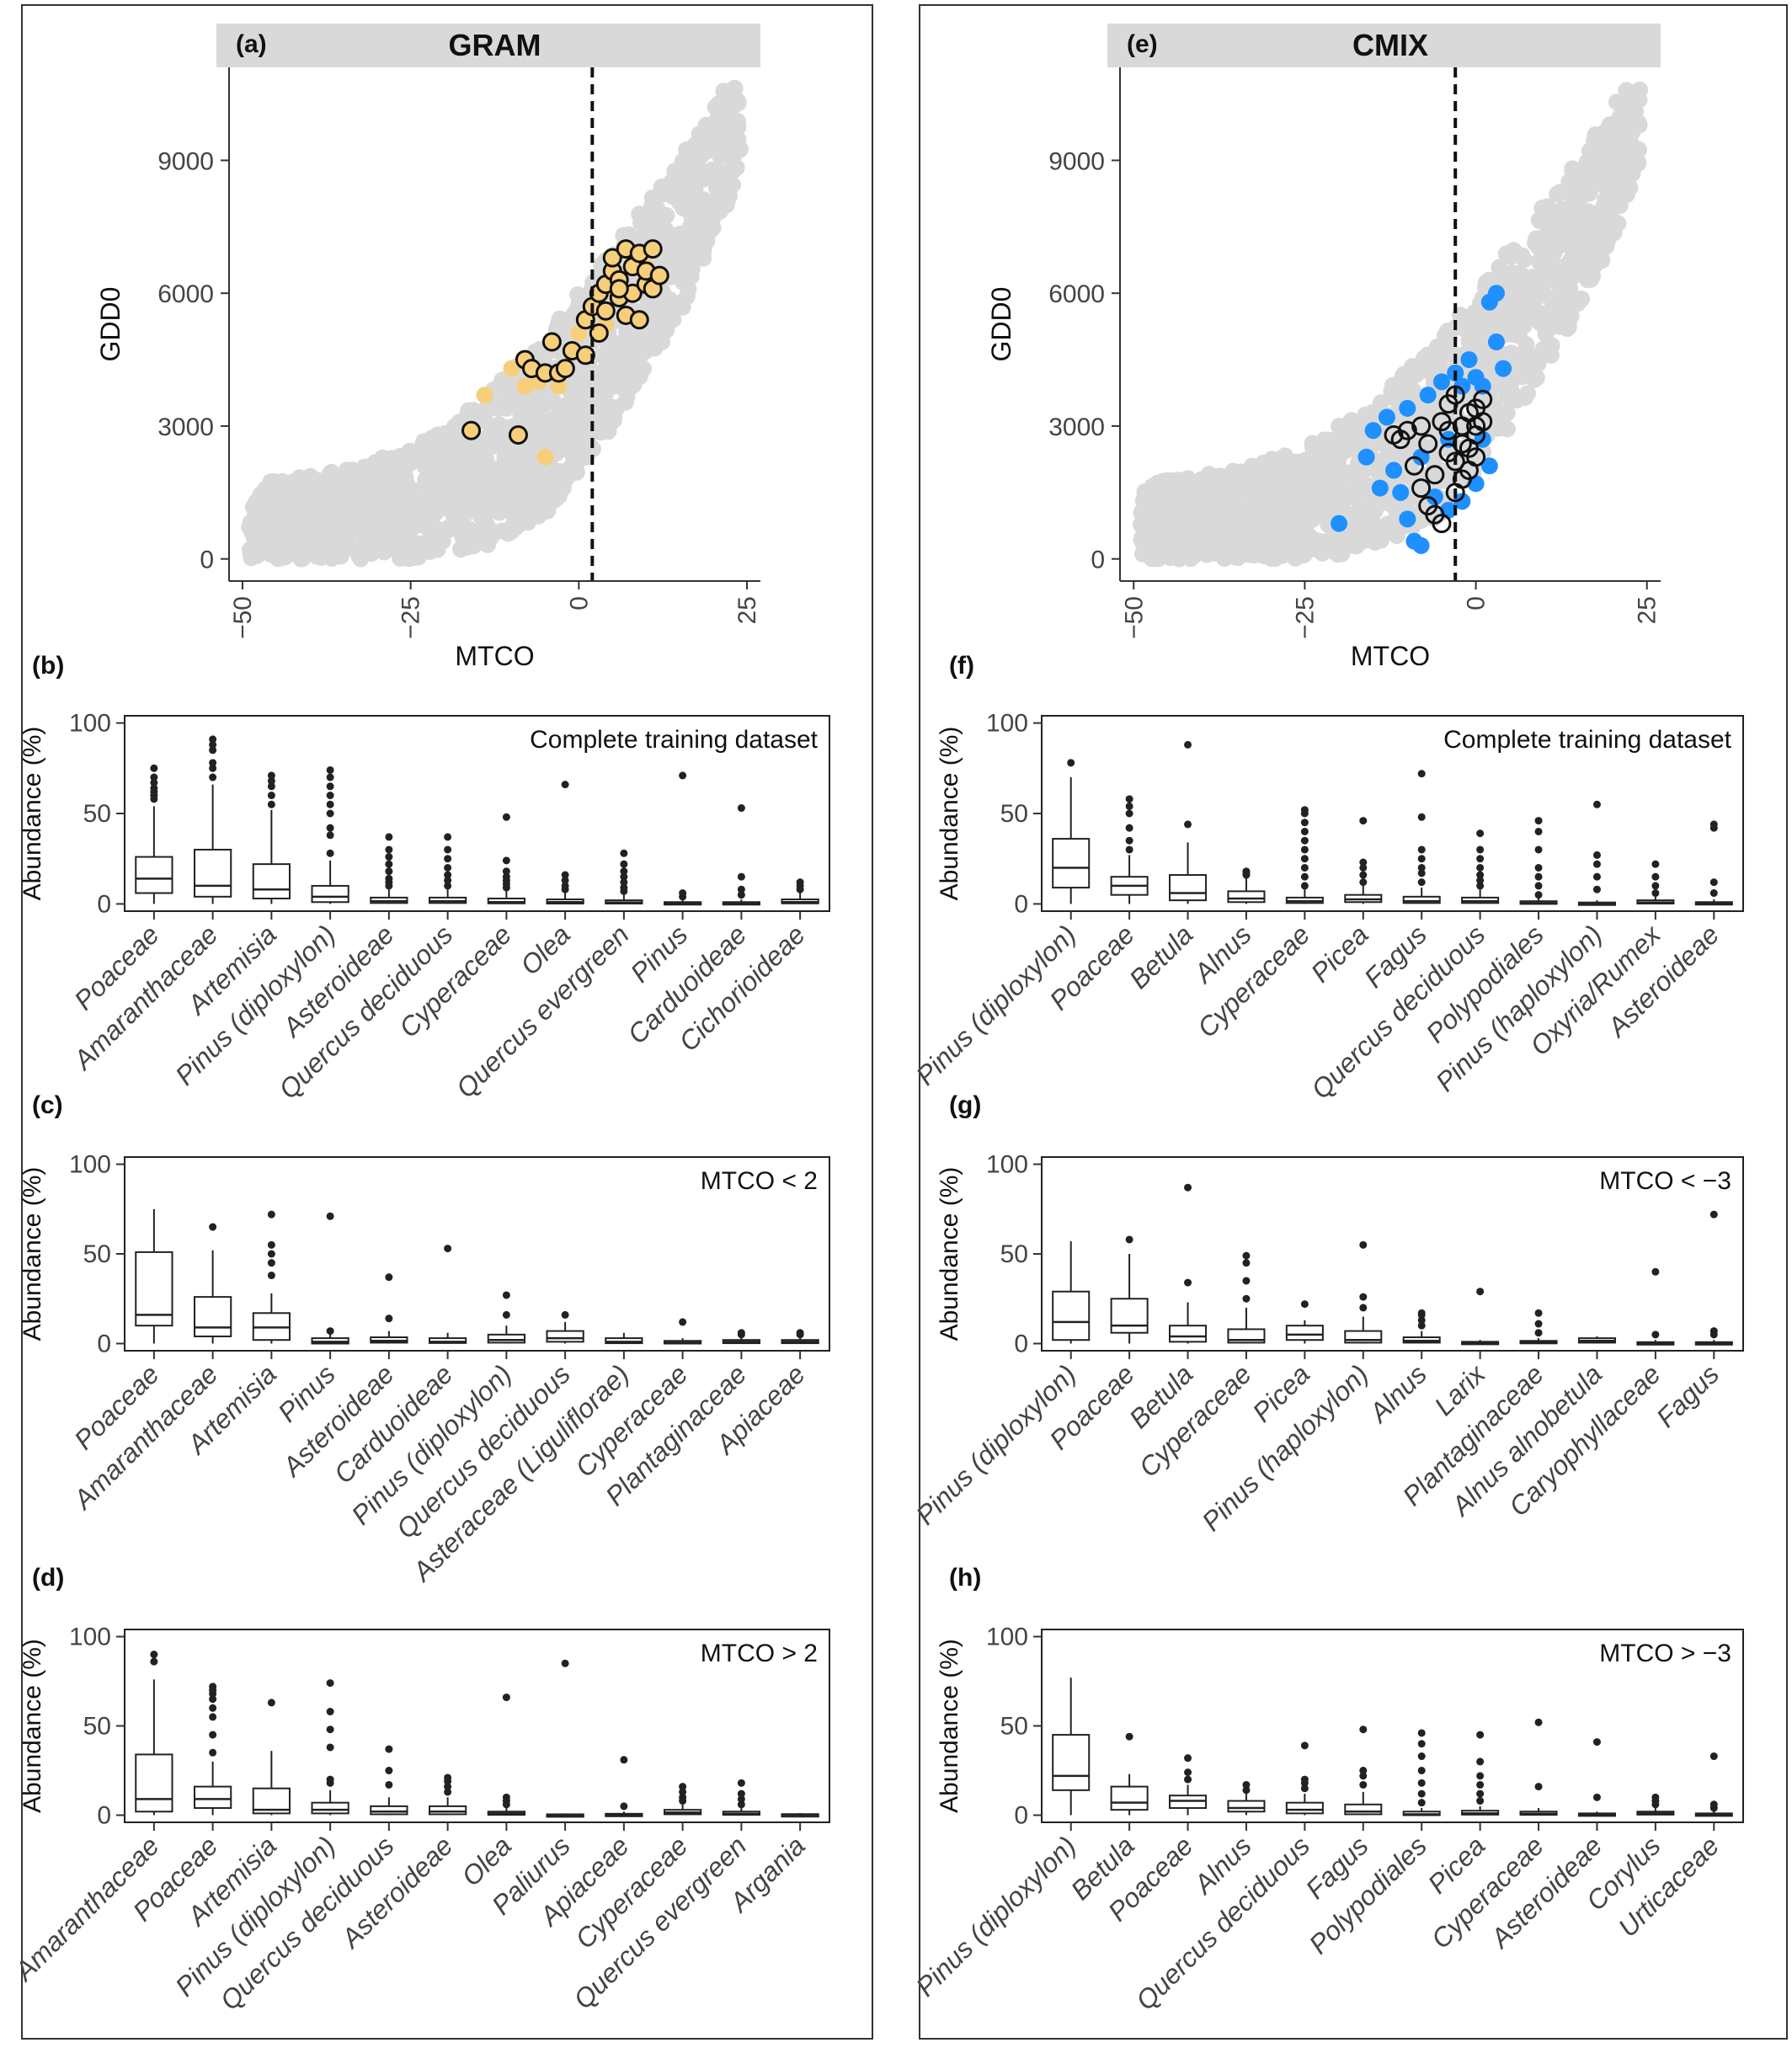 This screenshot has height=2048, width=1792. Describe the element at coordinates (1007, 724) in the screenshot. I see `y-tick-label: 100` at that location.